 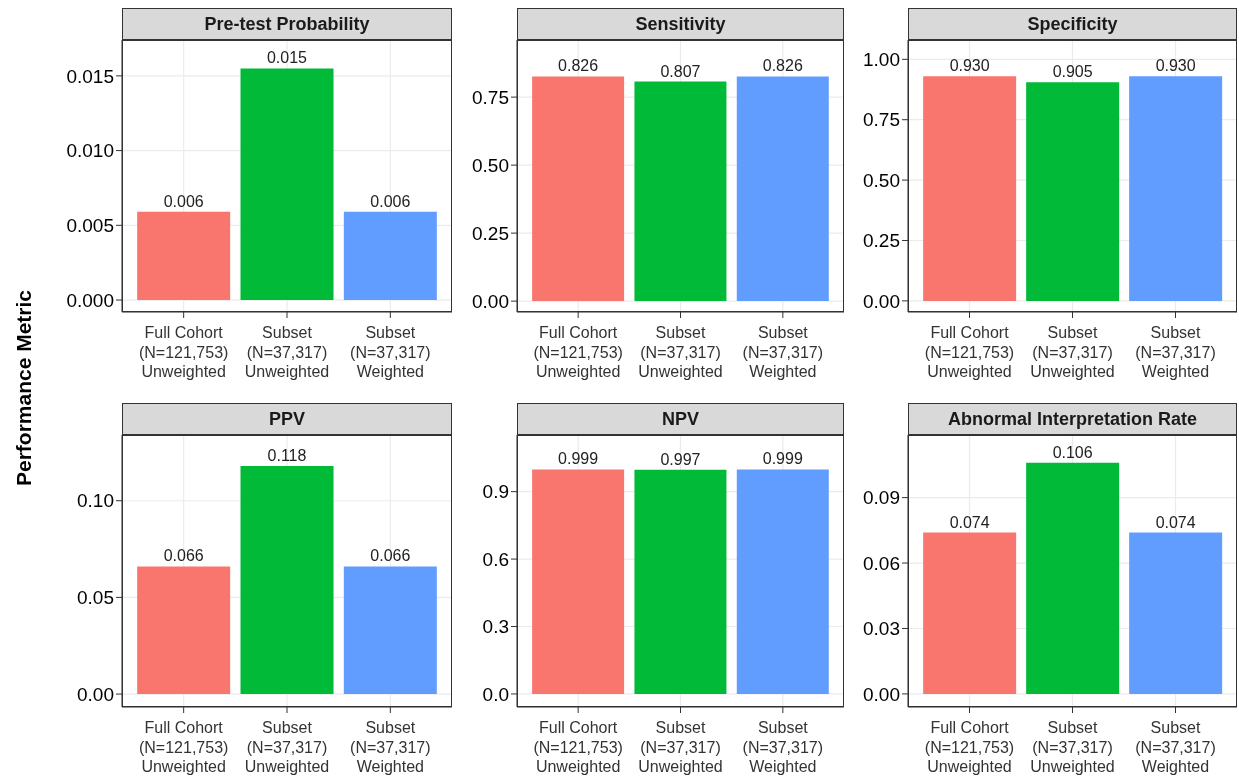 I want to click on chart-title: Abnormal Interpretation Rate, so click(x=1072, y=419).